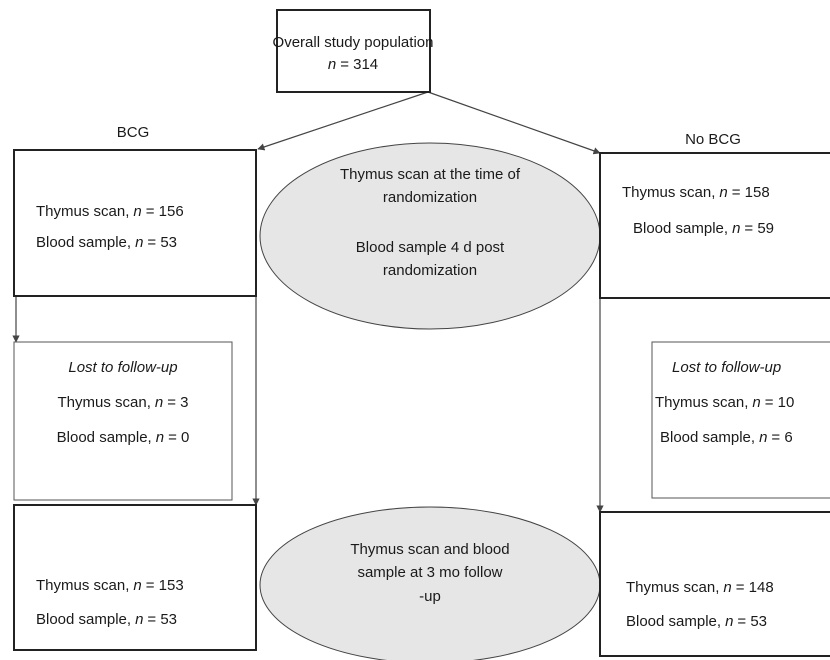 The height and width of the screenshot is (660, 830). I want to click on timepoint-text: Thymus scan at the time of, so click(430, 174).